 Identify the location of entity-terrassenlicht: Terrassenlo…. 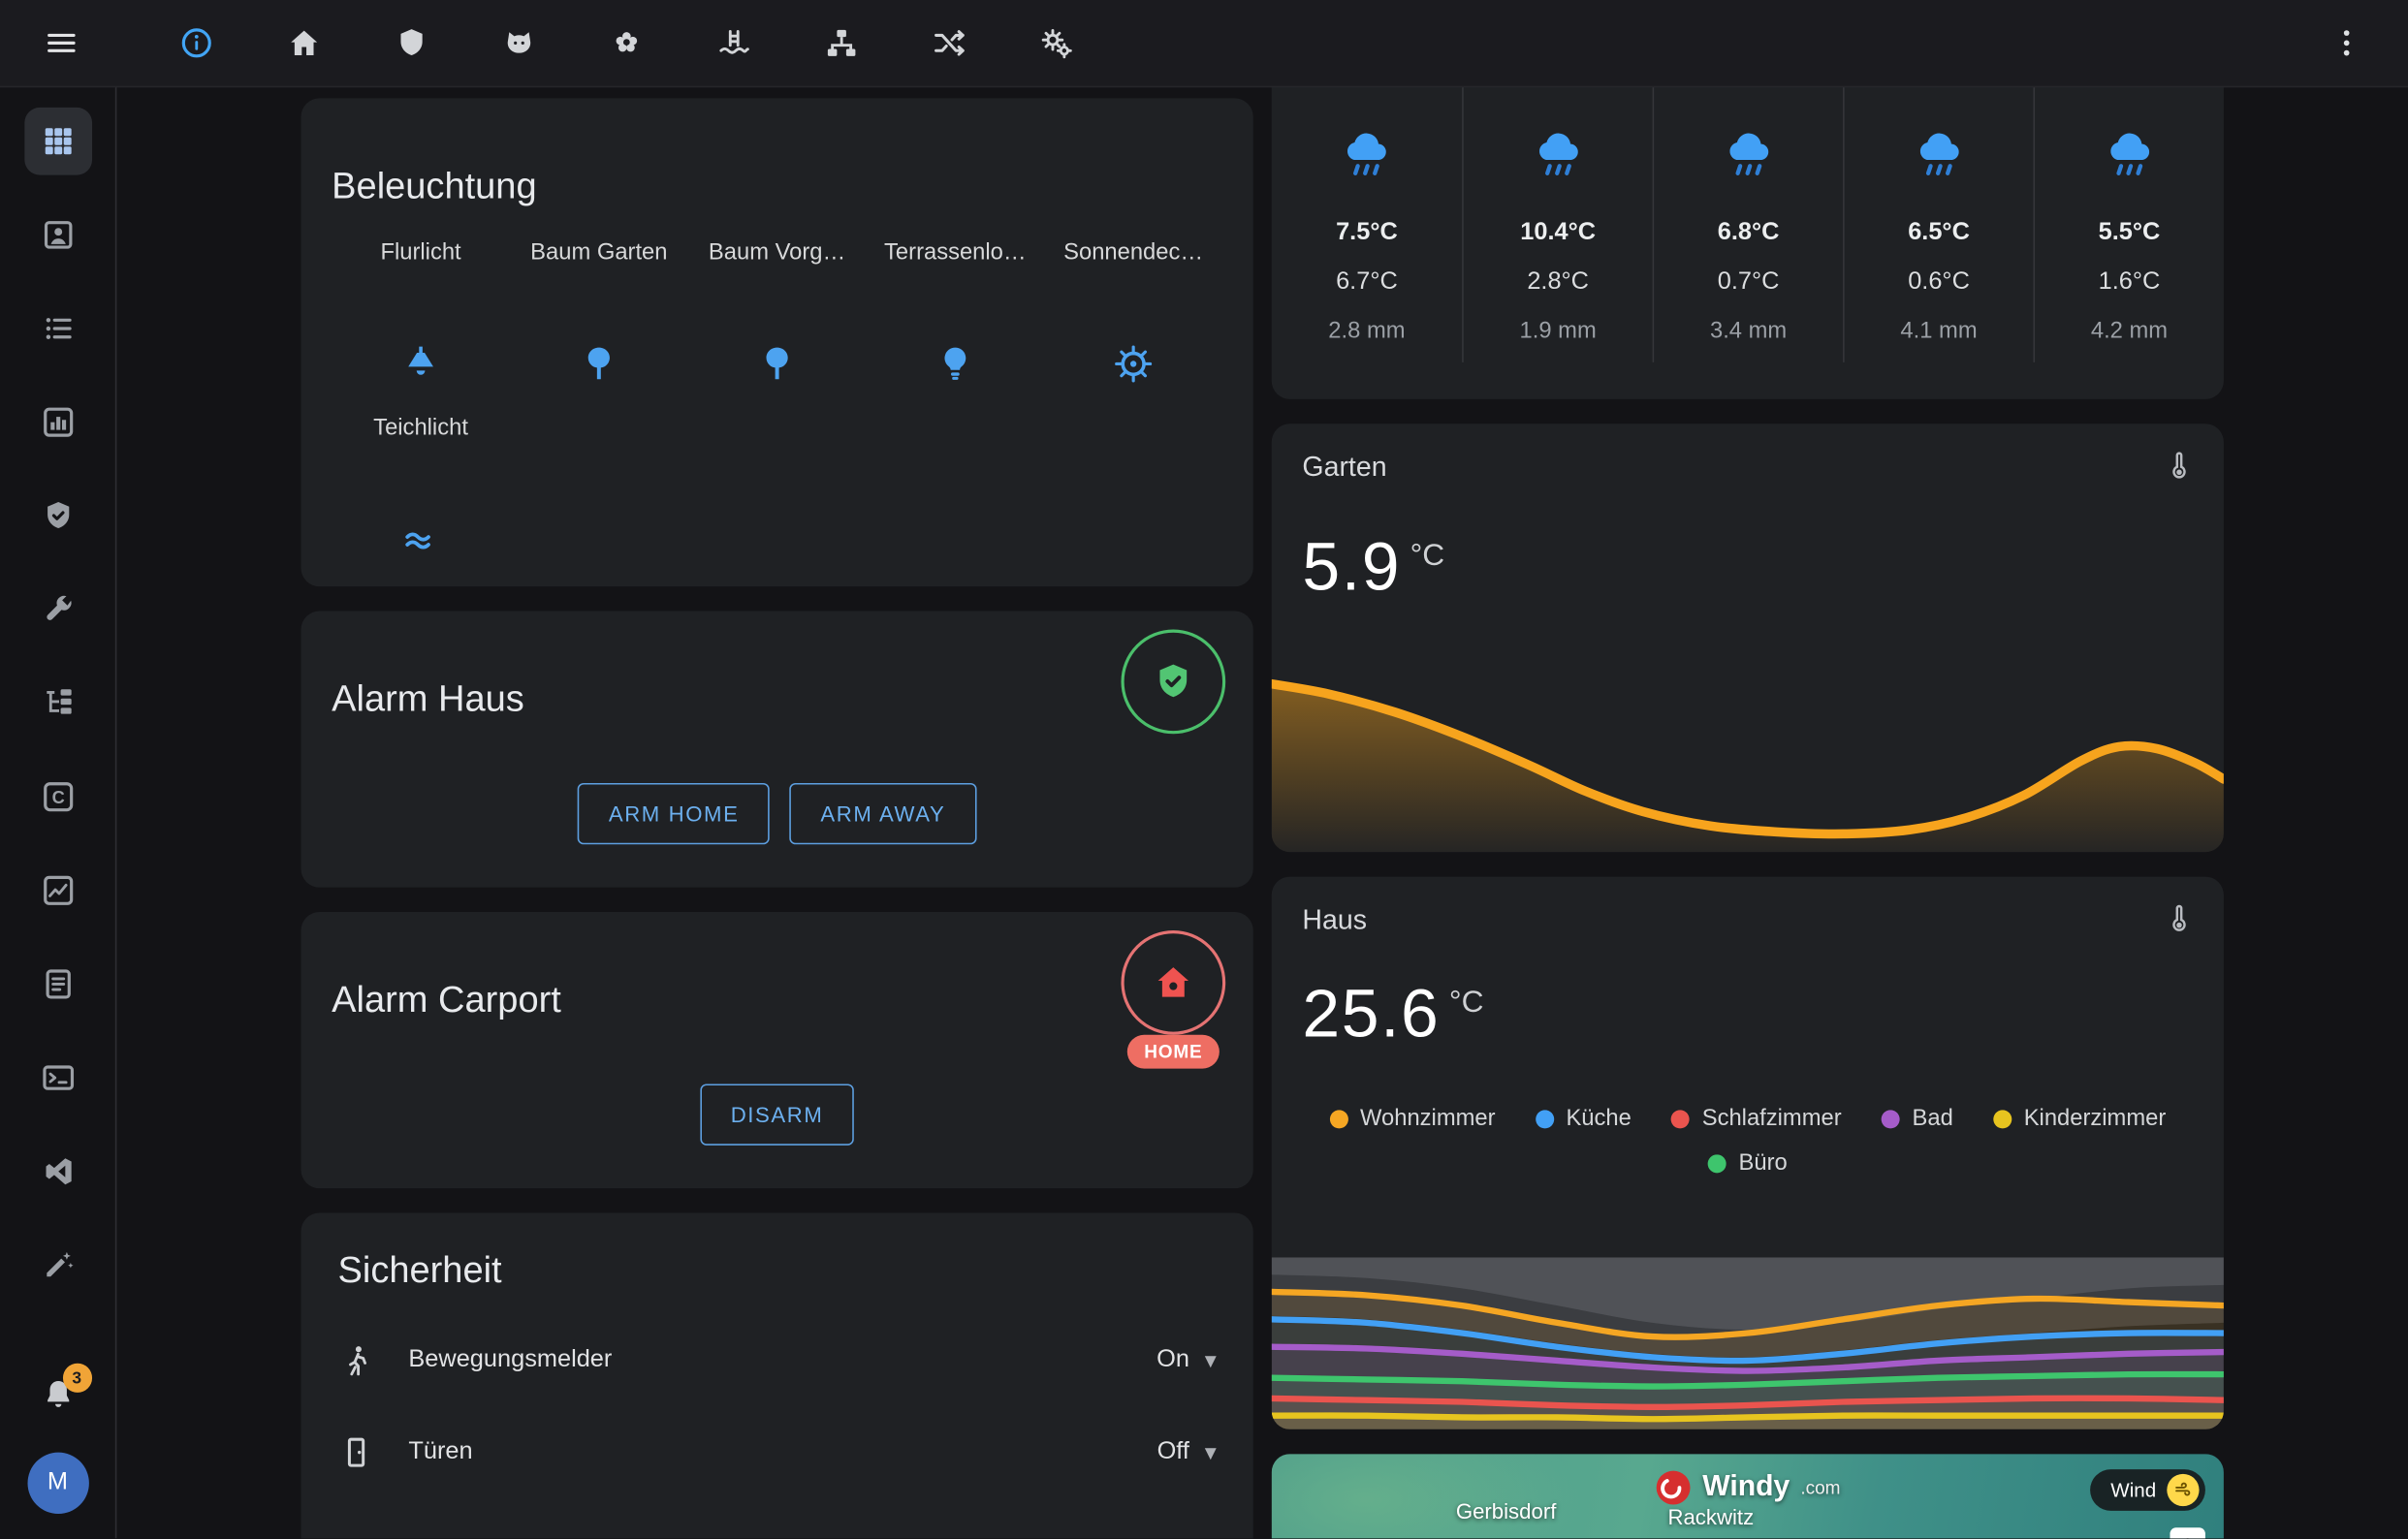
(955, 319).